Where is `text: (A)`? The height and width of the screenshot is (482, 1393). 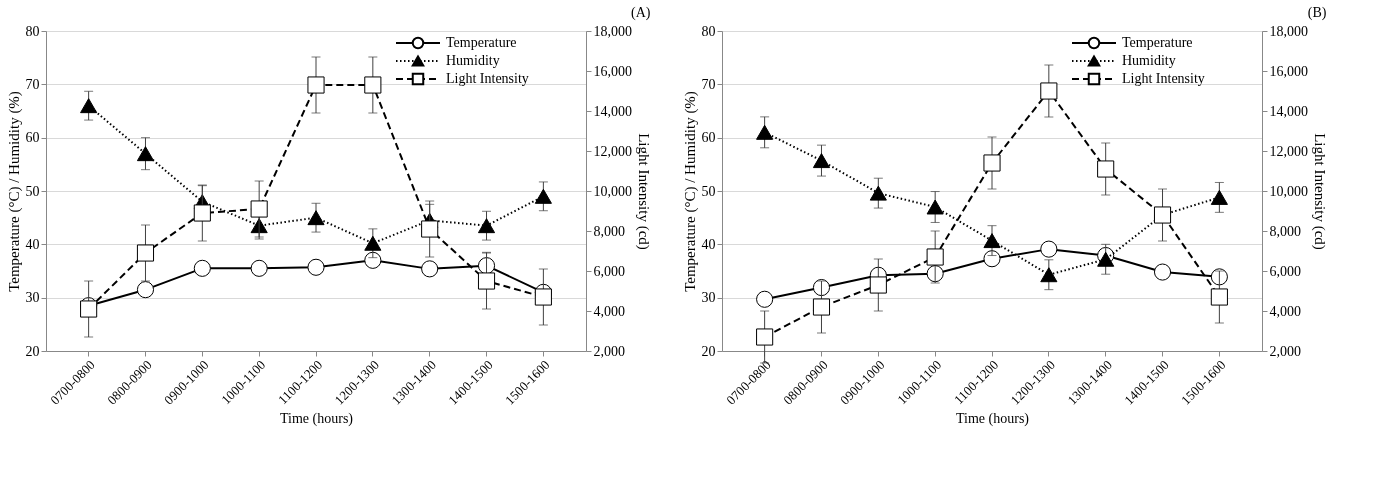
text: (A) is located at coordinates (641, 13).